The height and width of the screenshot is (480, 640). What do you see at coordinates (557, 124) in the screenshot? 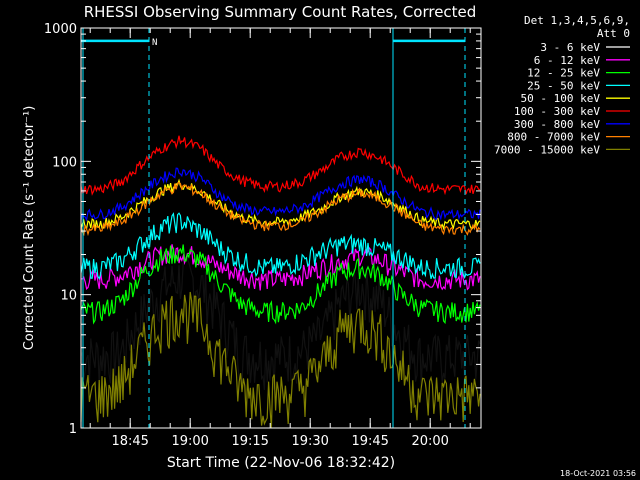
I see `legend-label: 300 - 800 keV` at bounding box center [557, 124].